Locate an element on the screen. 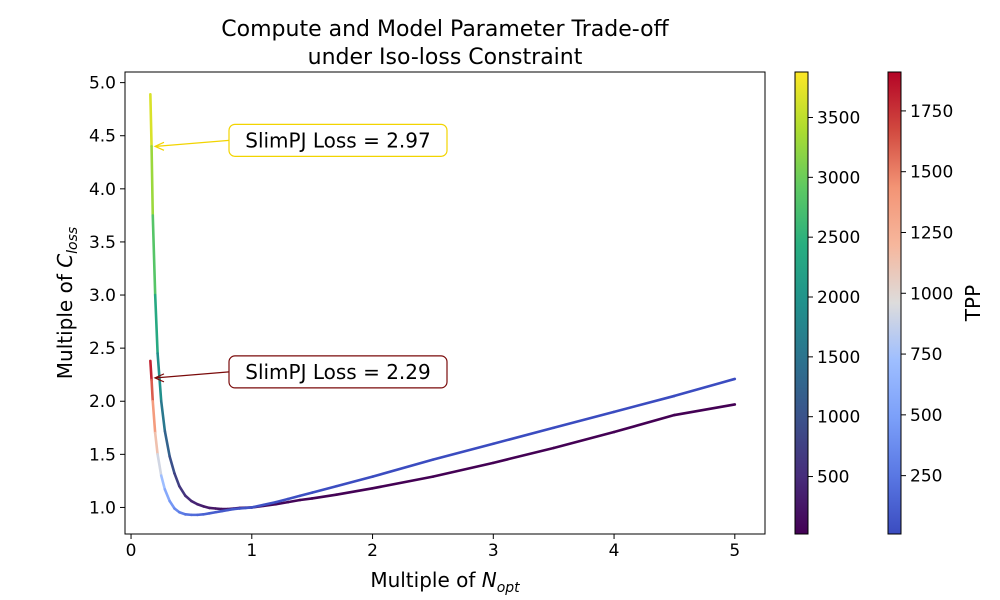 The image size is (1000, 600). x-tick-label: 2 is located at coordinates (372, 551).